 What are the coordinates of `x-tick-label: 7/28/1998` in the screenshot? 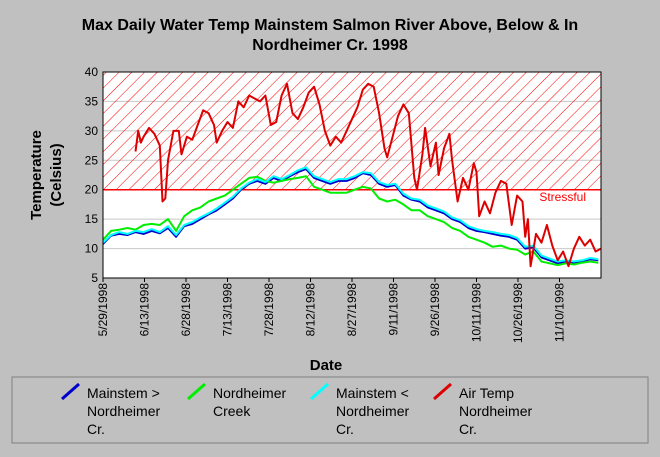 It's located at (269, 310).